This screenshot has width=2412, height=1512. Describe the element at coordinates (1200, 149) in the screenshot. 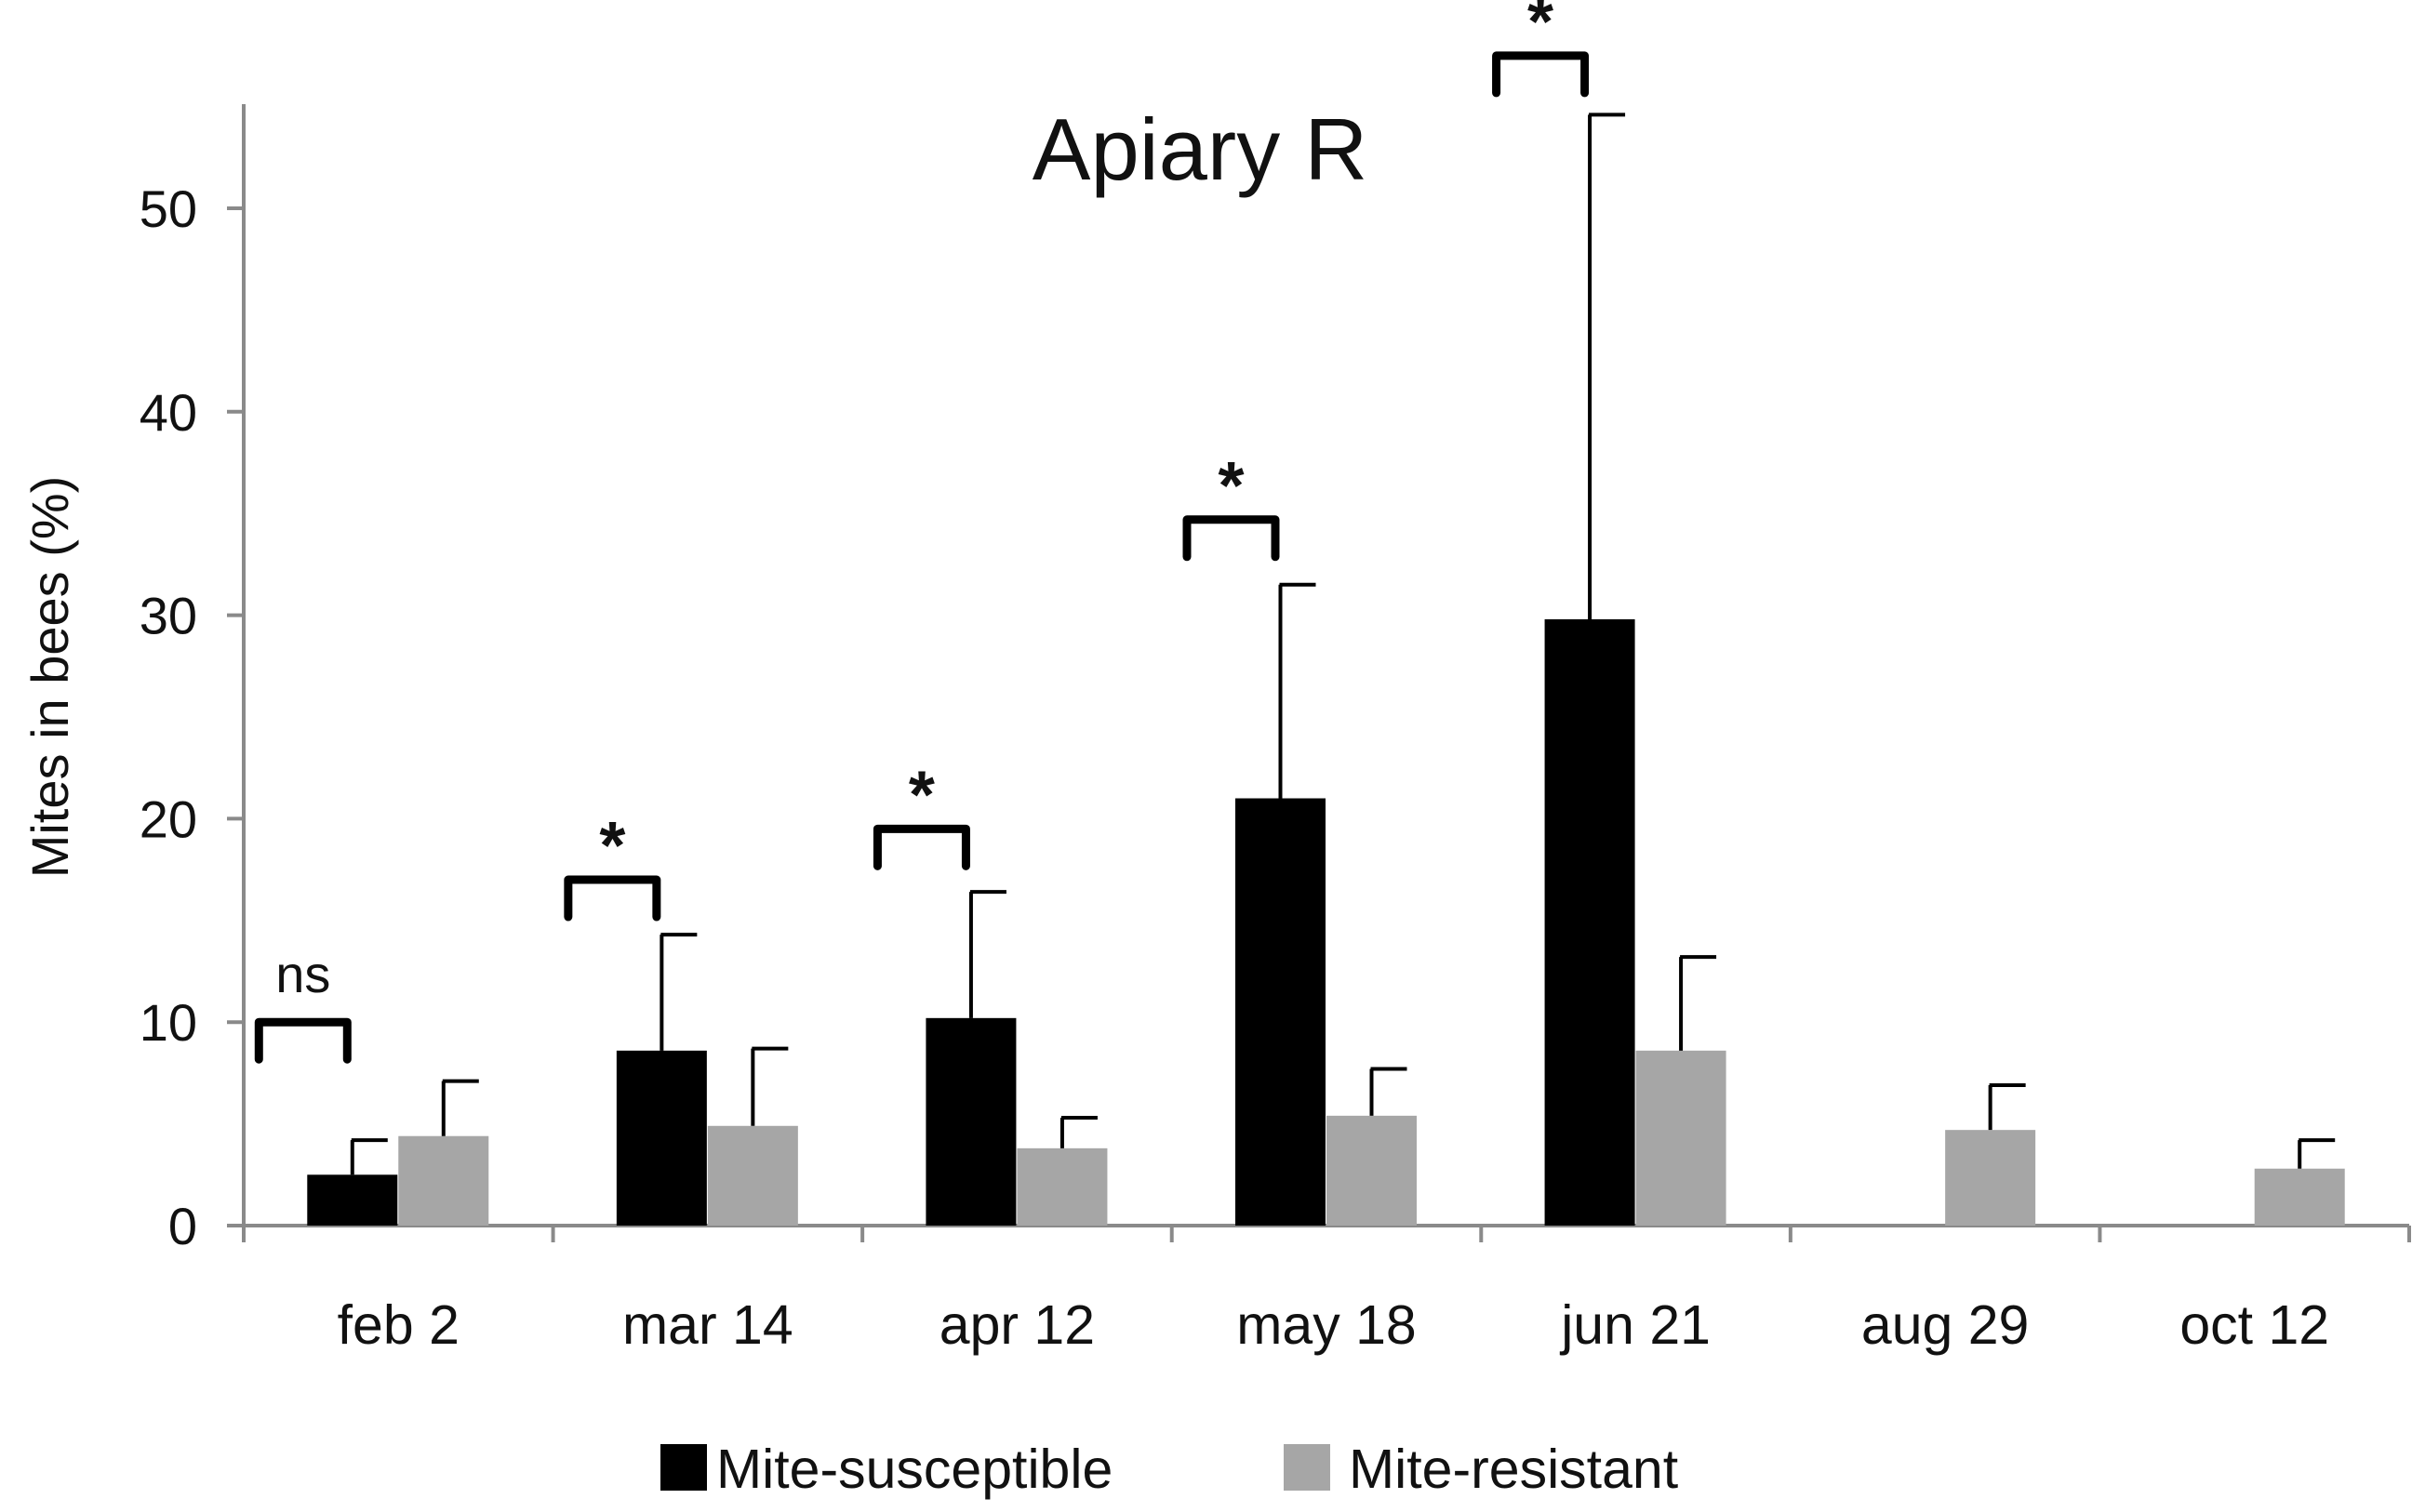

I see `chart-title: Apiary R` at that location.